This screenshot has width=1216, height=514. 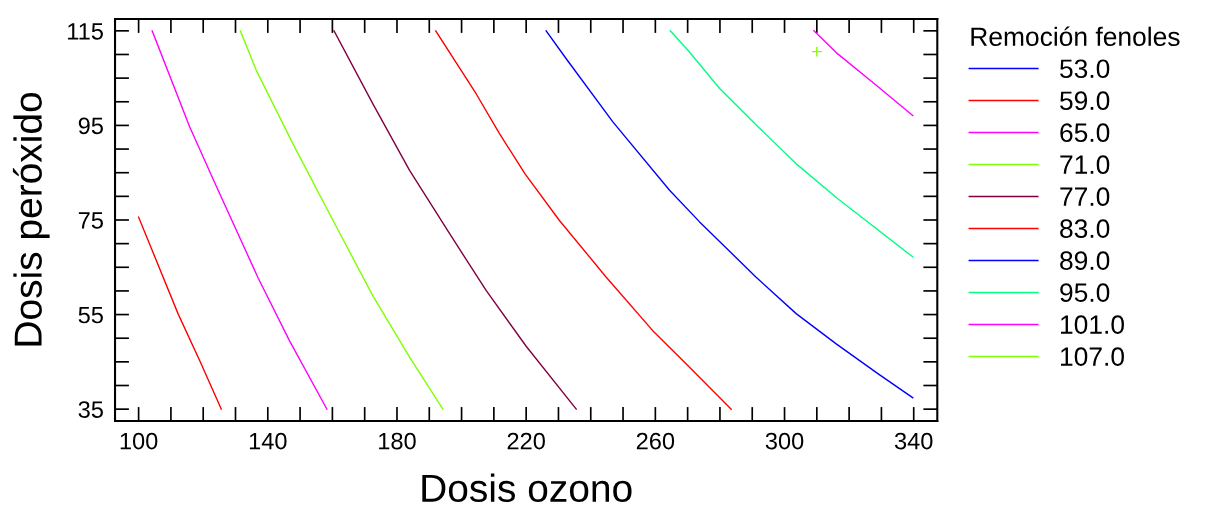 What do you see at coordinates (655, 441) in the screenshot?
I see `x-tick-label: 260` at bounding box center [655, 441].